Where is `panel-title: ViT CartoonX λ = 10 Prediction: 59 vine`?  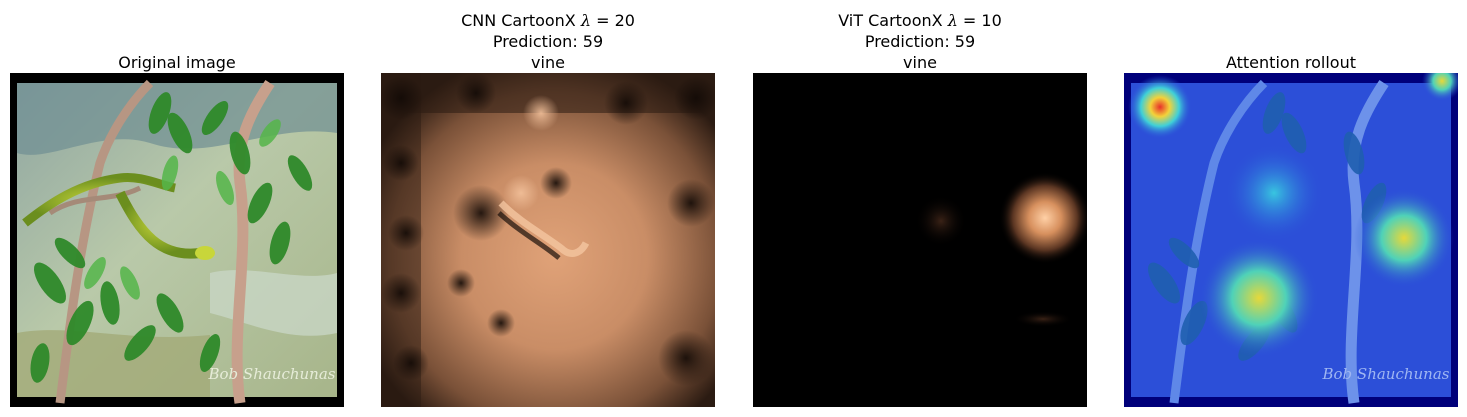
panel-title: ViT CartoonX λ = 10 Prediction: 59 vine is located at coordinates (920, 41).